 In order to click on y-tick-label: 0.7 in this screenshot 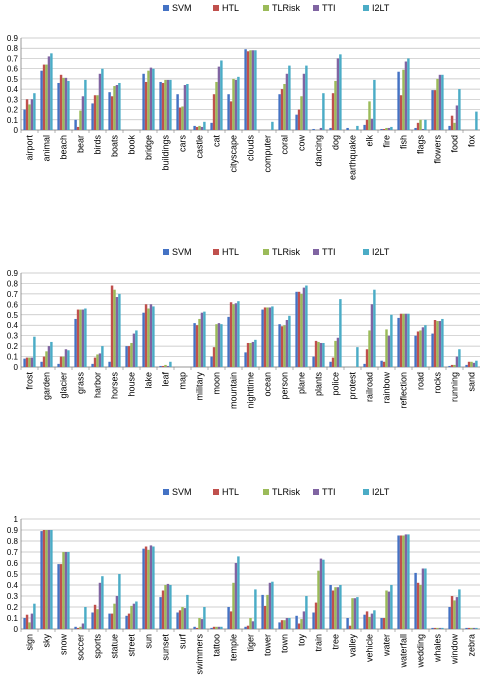, I will do `click(13, 552)`.